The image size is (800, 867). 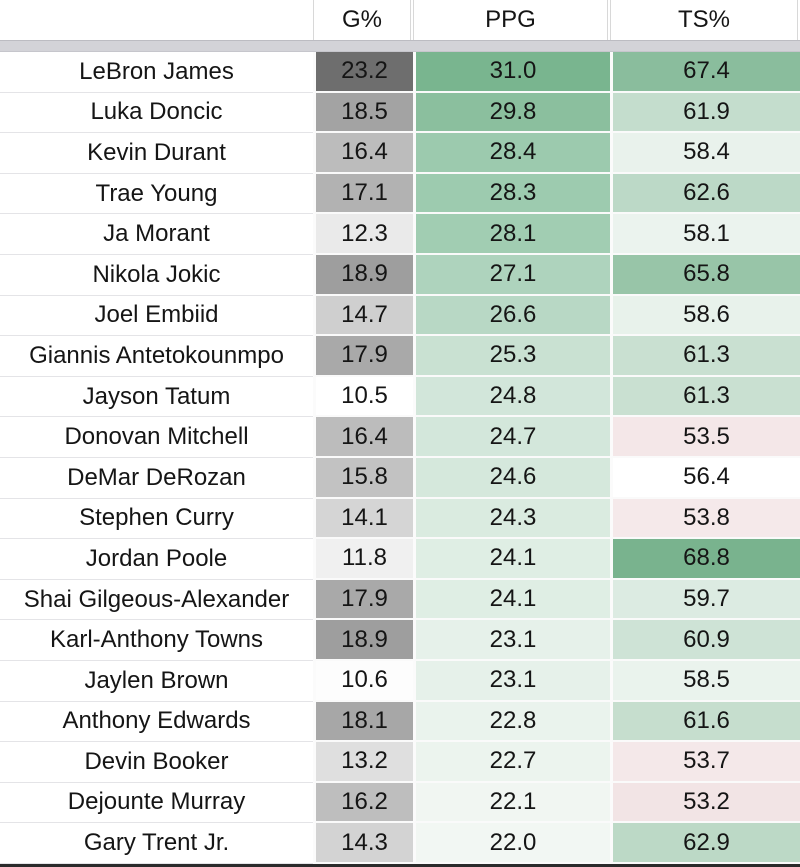 I want to click on header-row: G% PPG TS%, so click(x=400, y=20).